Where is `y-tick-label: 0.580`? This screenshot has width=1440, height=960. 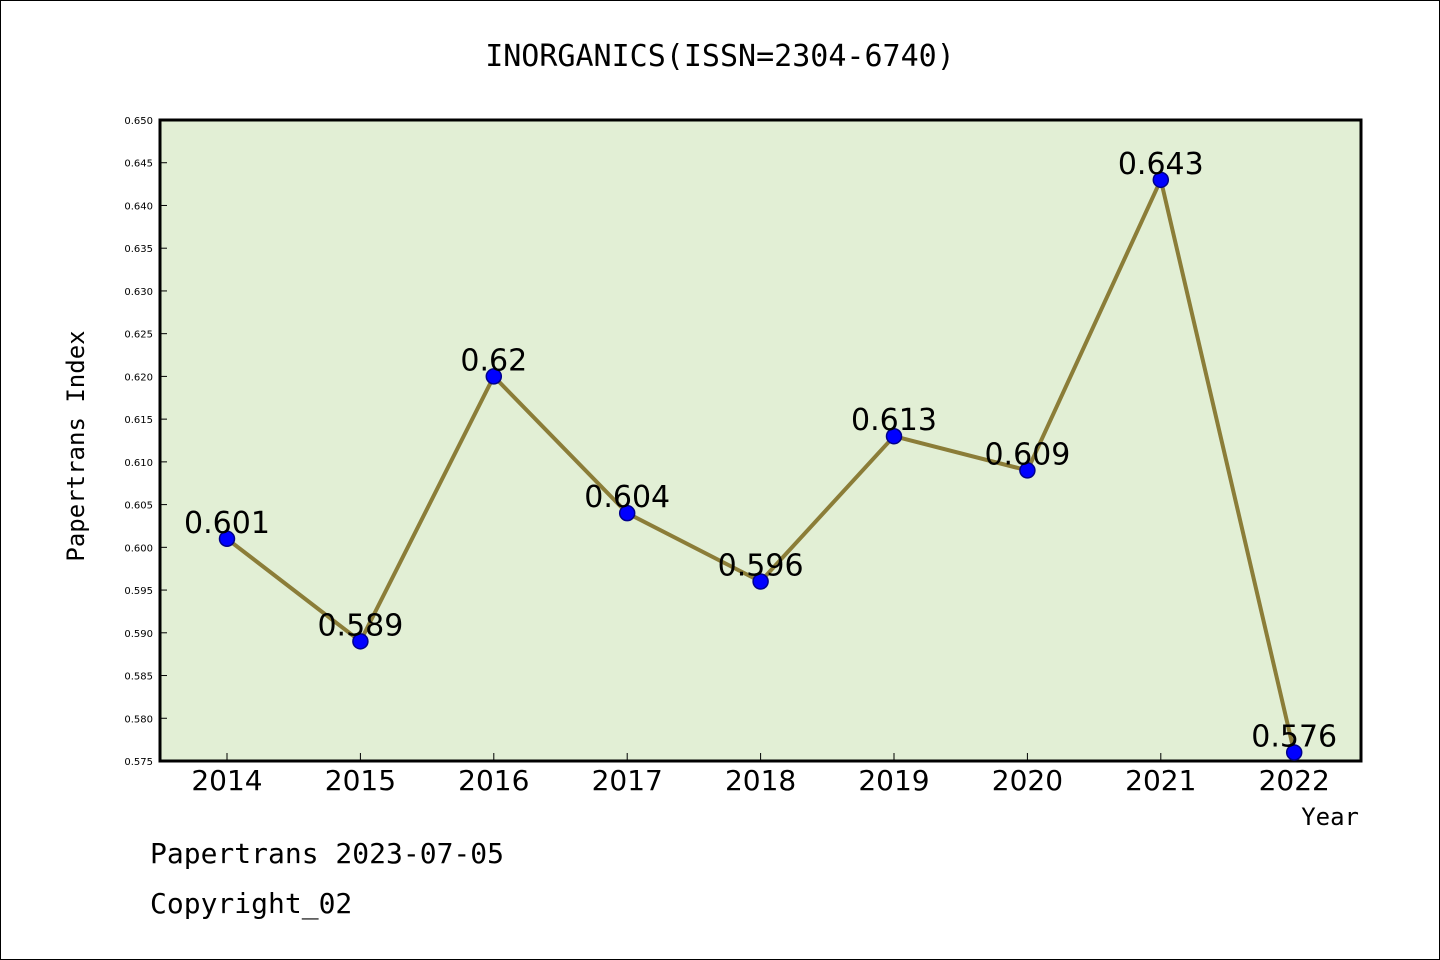
y-tick-label: 0.580 is located at coordinates (138, 719).